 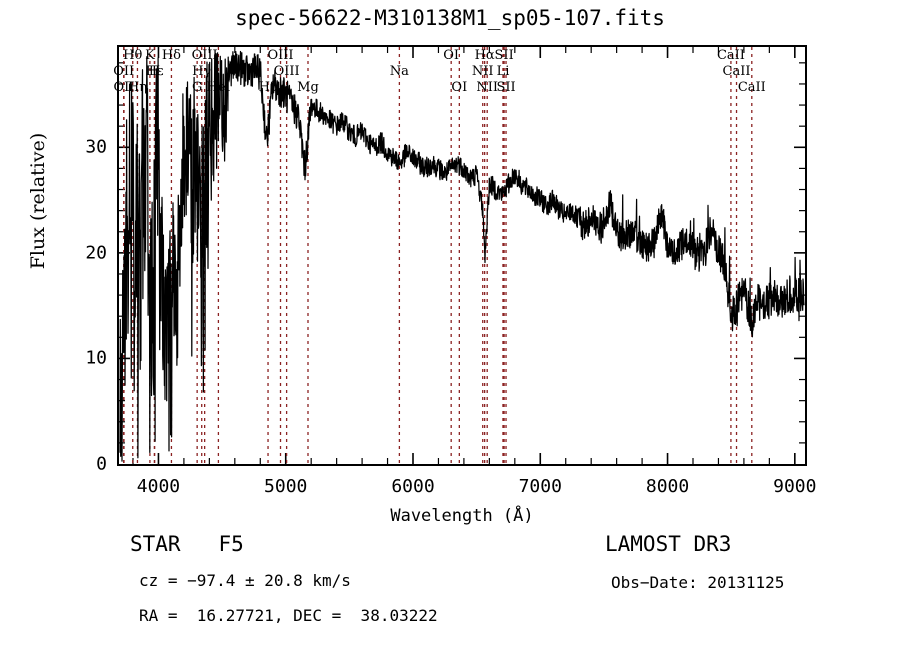 I want to click on line-label-K-3933: K, so click(x=150, y=55).